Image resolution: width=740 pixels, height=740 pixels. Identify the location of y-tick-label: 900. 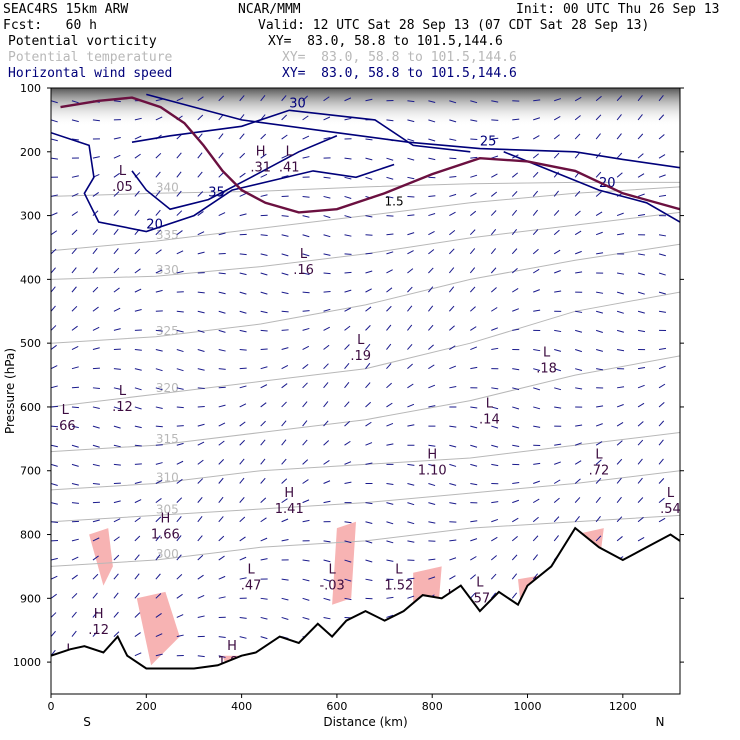
(30, 598).